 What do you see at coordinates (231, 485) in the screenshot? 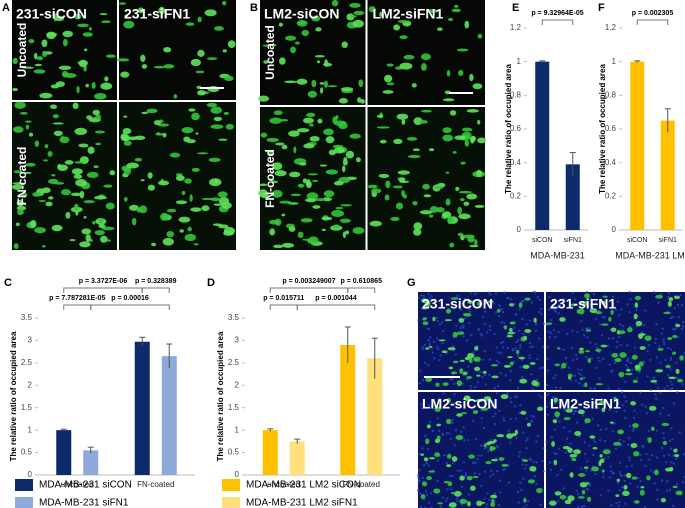
I see `legend-swatch` at bounding box center [231, 485].